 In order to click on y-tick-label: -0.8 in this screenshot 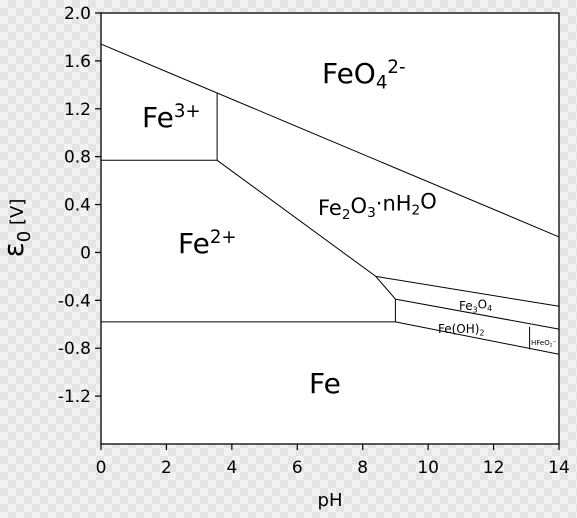, I will do `click(74, 349)`.